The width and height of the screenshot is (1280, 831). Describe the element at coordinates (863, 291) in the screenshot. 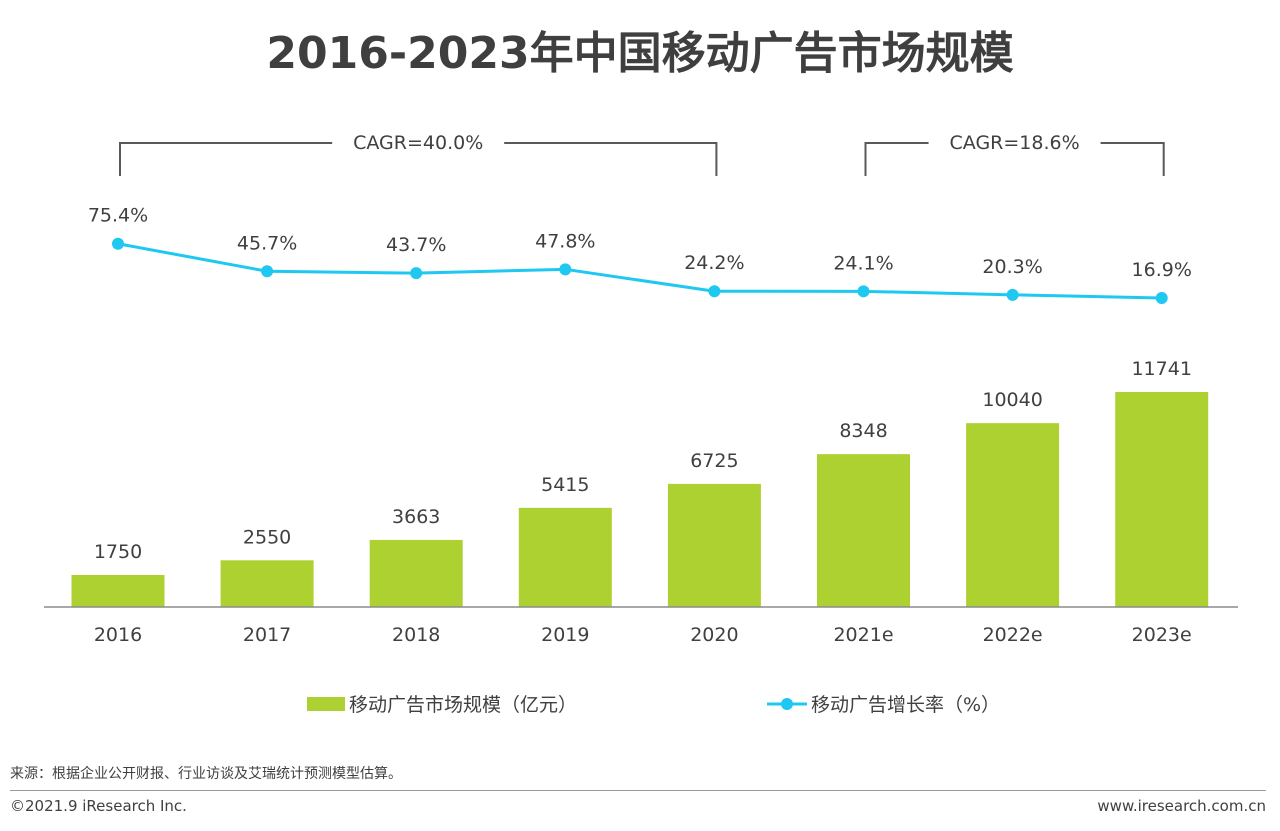

I see `growth-point-2021e` at that location.